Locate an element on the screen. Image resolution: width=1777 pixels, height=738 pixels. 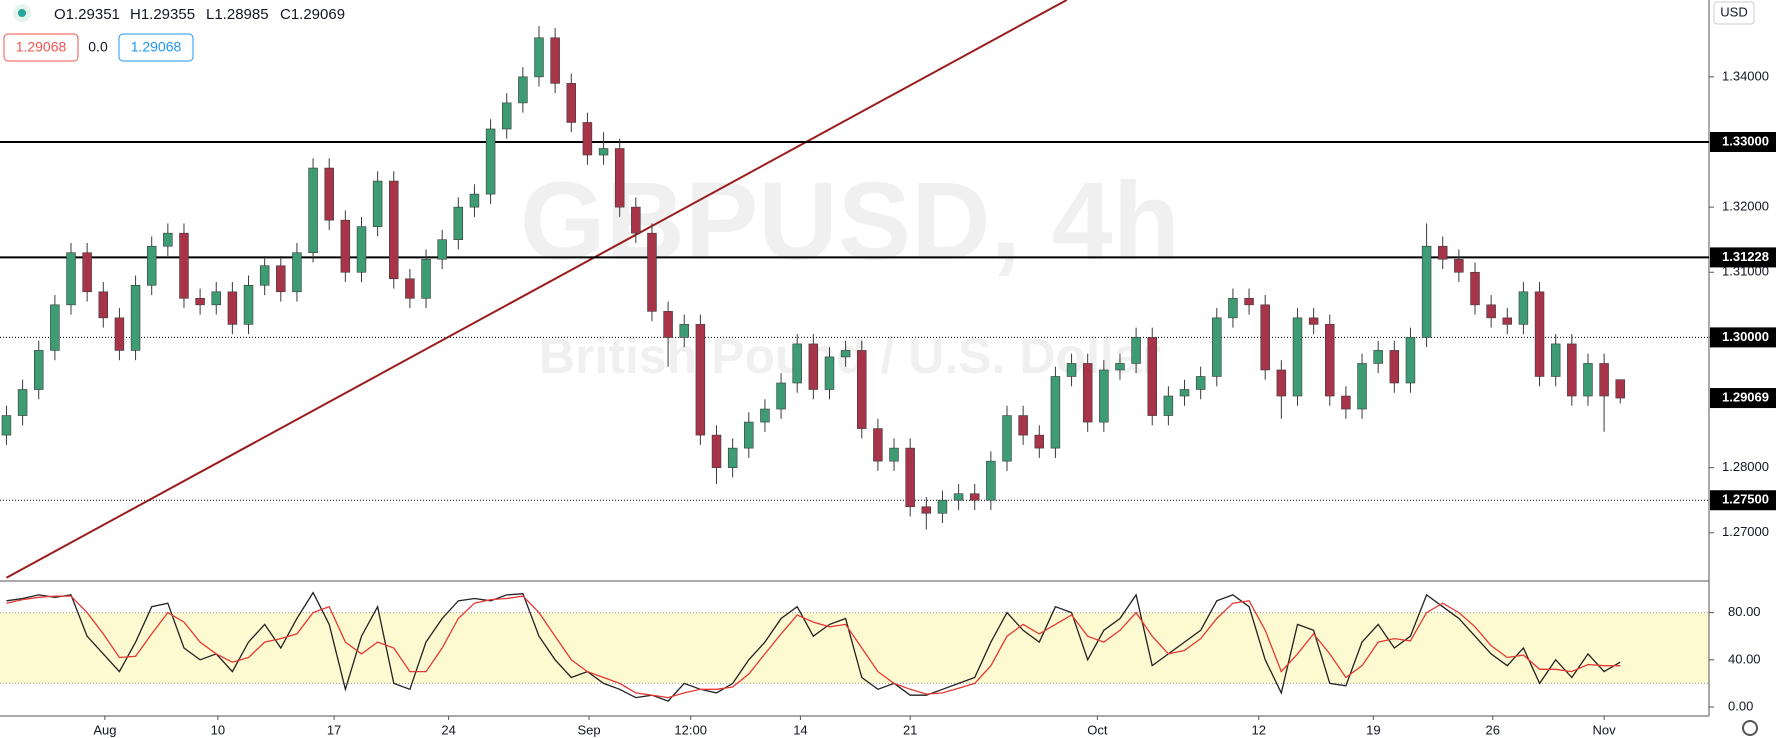
x-tick-label: 12 is located at coordinates (1259, 729).